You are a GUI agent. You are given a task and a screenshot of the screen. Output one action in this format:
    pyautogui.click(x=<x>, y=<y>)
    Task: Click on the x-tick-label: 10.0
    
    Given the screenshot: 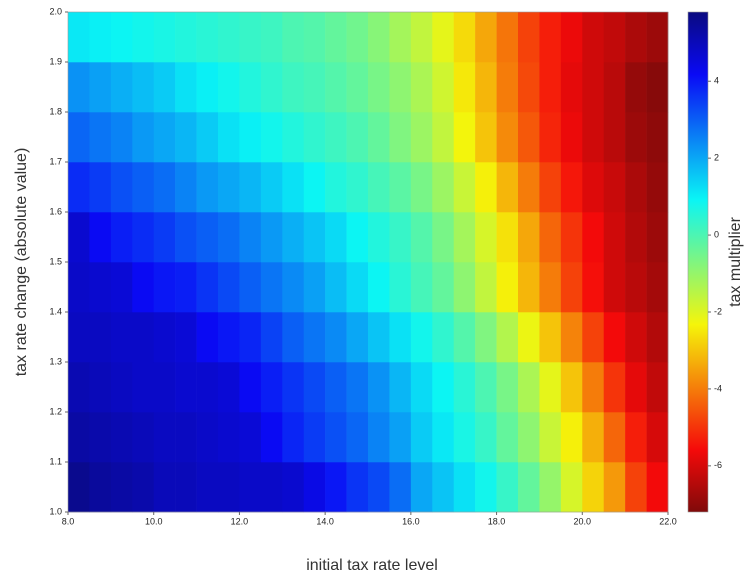 What is the action you would take?
    pyautogui.click(x=154, y=521)
    